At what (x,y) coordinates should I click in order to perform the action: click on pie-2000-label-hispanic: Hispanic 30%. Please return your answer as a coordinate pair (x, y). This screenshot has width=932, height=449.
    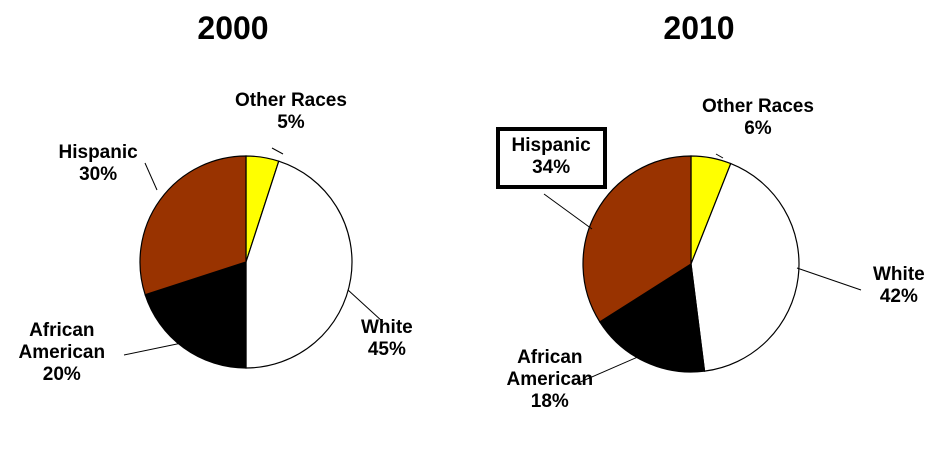
    Looking at the image, I should click on (98, 164).